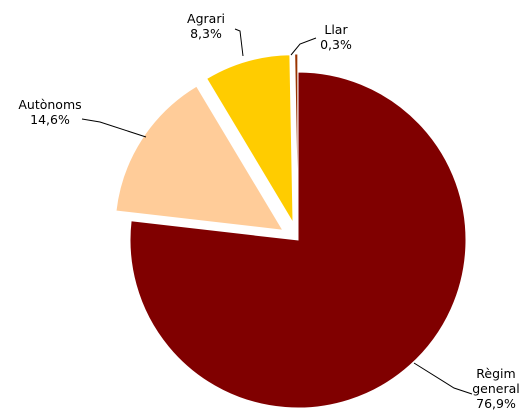  I want to click on slice-label: Agrari 8,3%, so click(206, 26).